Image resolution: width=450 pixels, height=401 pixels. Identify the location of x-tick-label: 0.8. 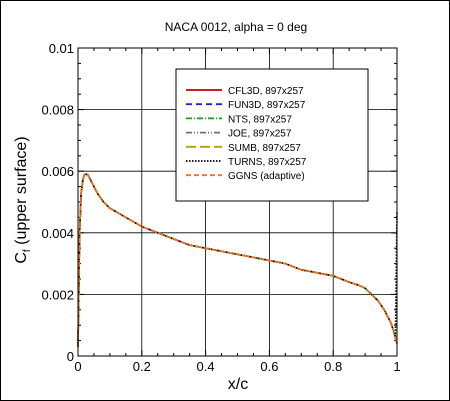
(333, 366).